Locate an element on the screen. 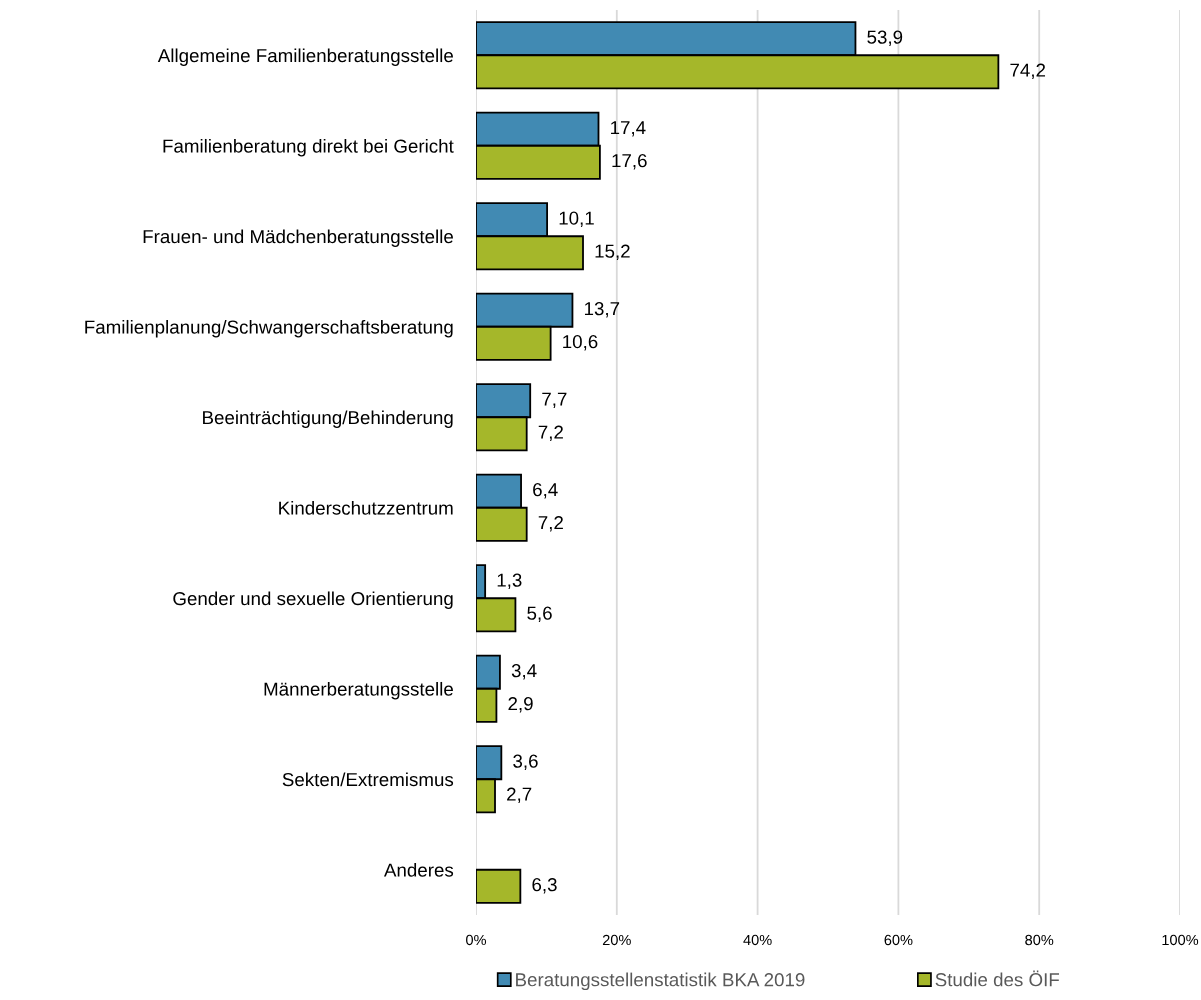 This screenshot has width=1201, height=1000. y-tick-label: Frauen- und Mädchenberatungsstelle is located at coordinates (298, 238).